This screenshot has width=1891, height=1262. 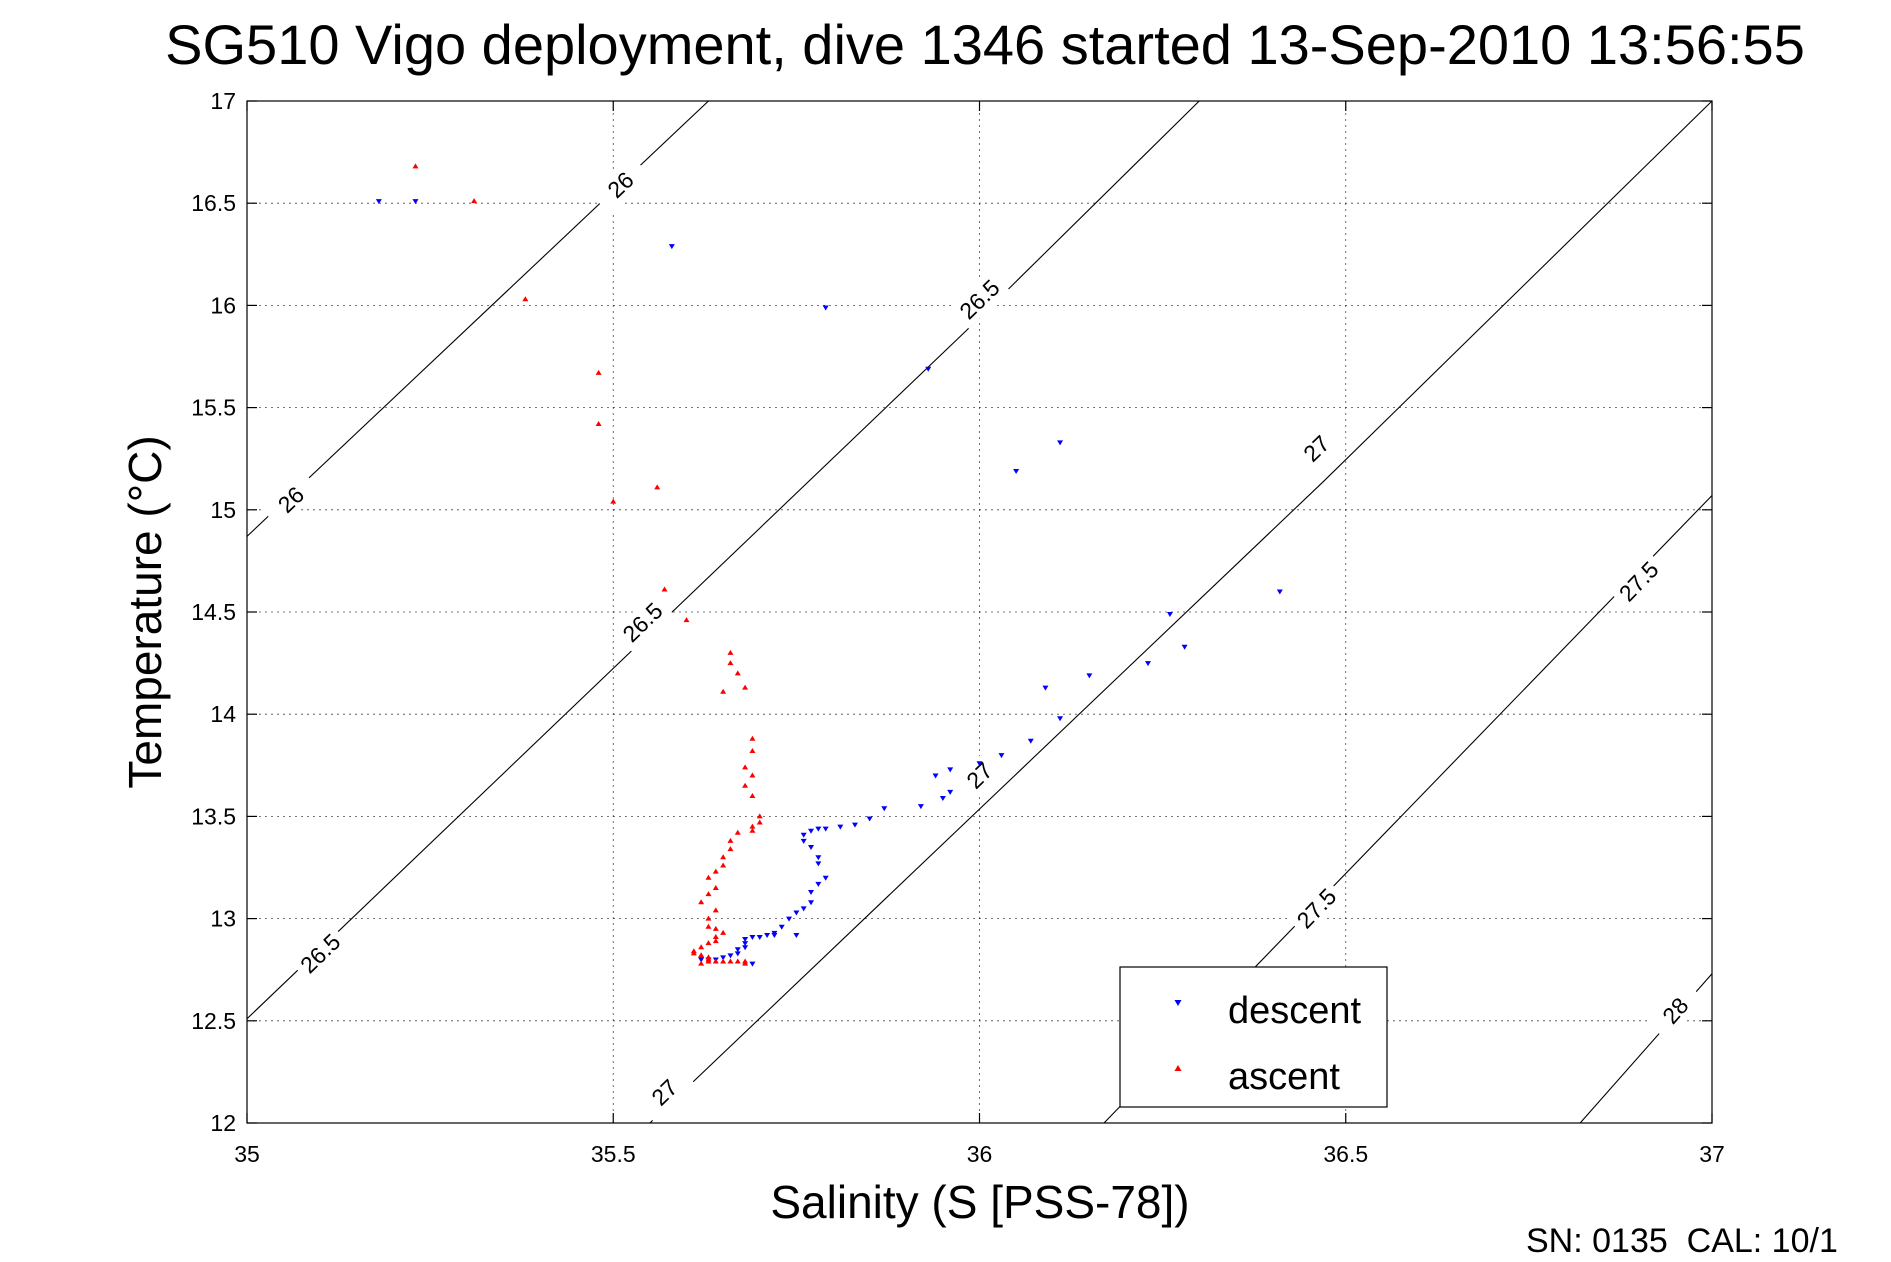 What do you see at coordinates (1178, 1068) in the screenshot?
I see `legend-ascent-marker` at bounding box center [1178, 1068].